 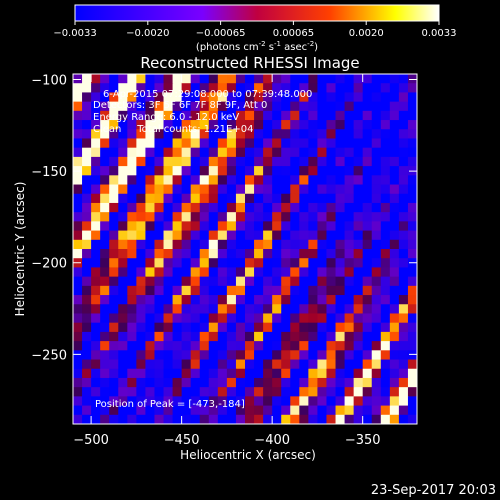 What do you see at coordinates (433, 490) in the screenshot?
I see `footer-date: 23-Sep-2017 20:03` at bounding box center [433, 490].